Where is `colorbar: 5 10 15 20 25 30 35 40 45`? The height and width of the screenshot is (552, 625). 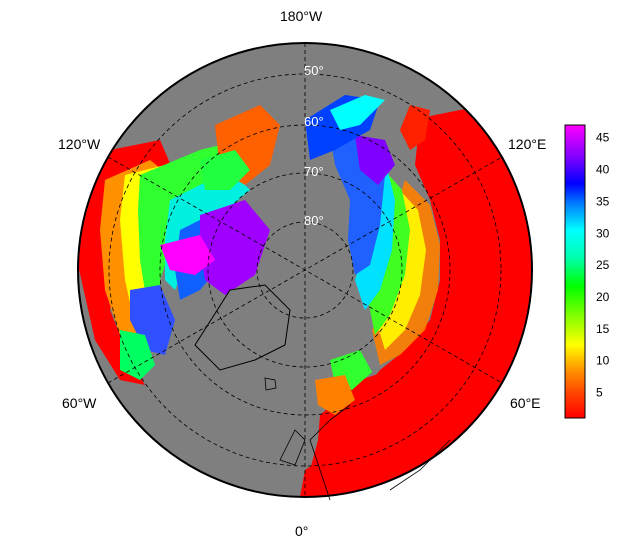
colorbar: 5 10 15 20 25 30 35 40 45 is located at coordinates (587, 271).